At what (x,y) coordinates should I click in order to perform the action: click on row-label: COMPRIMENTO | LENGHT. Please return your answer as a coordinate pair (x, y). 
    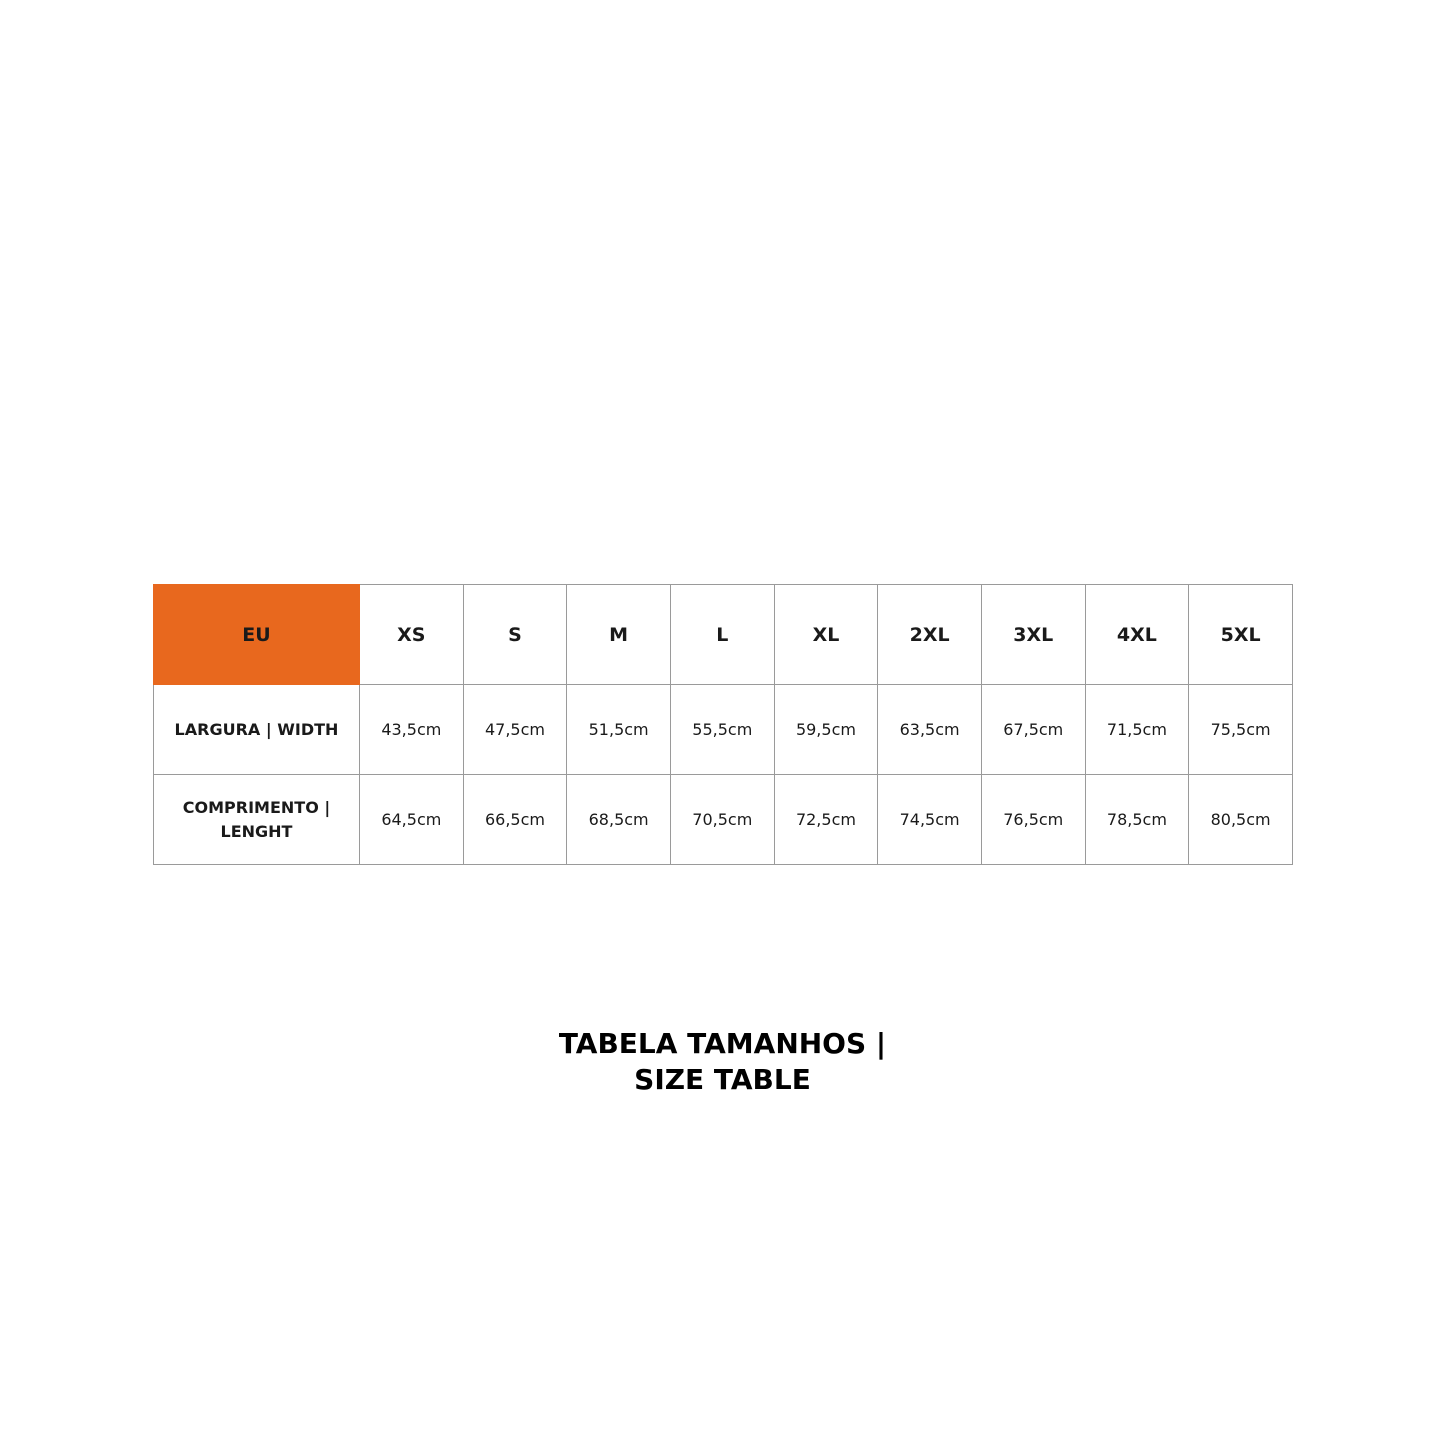
    Looking at the image, I should click on (256, 819).